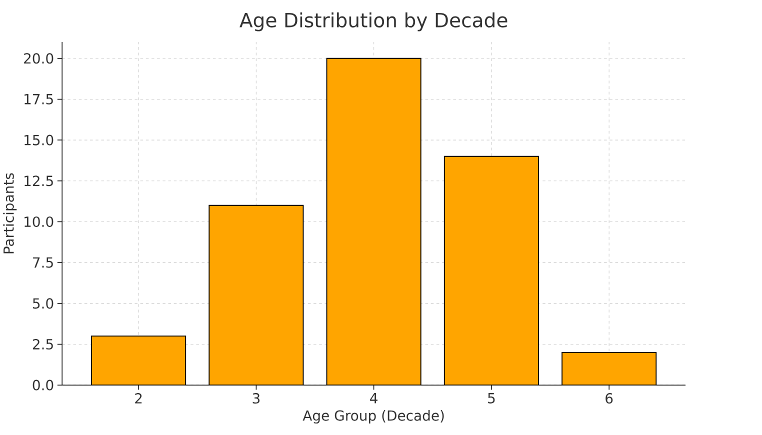  I want to click on y-tick-label: 10.0, so click(39, 222).